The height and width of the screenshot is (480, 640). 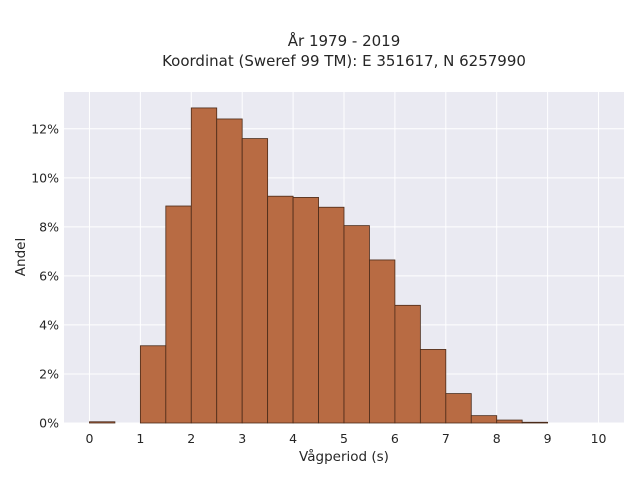 I want to click on x-tick-label: 9, so click(x=548, y=438).